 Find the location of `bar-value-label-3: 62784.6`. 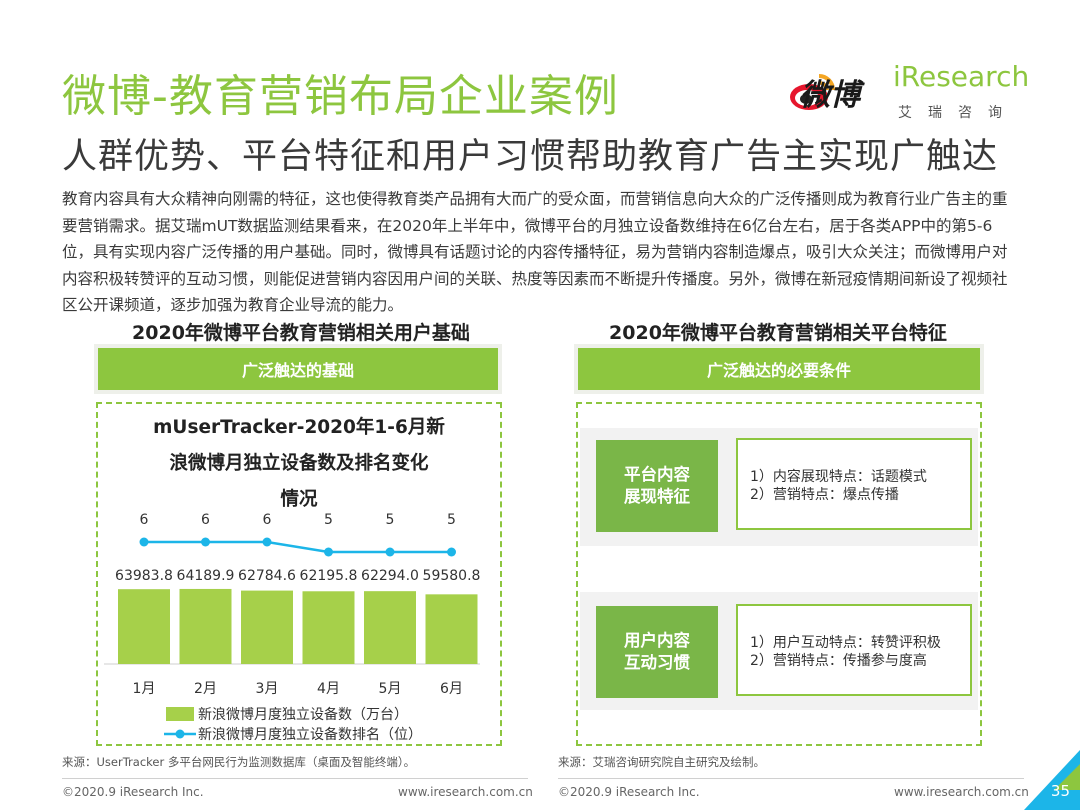

bar-value-label-3: 62784.6 is located at coordinates (267, 576).